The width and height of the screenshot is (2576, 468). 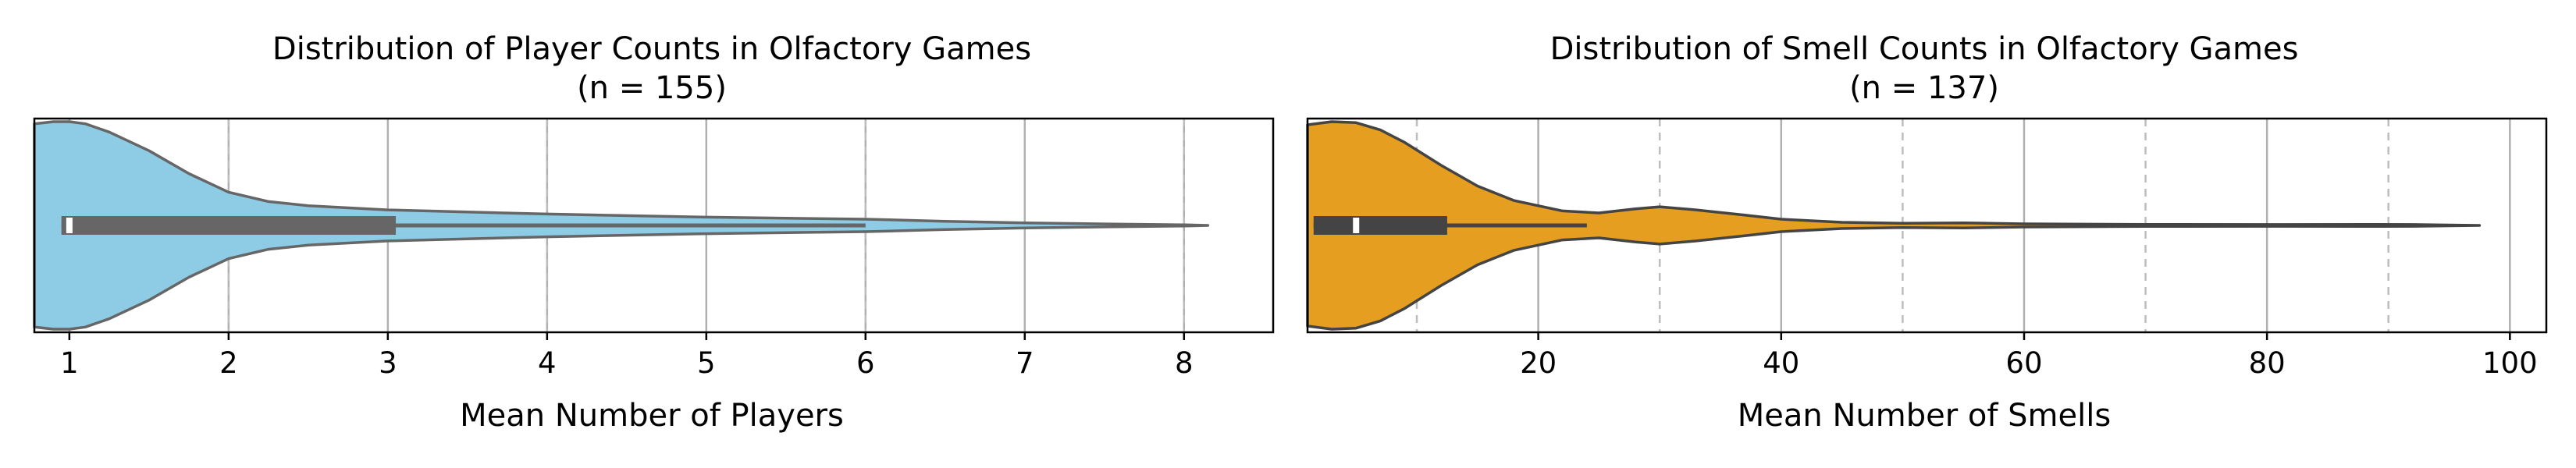 I want to click on x-axis-label: Mean Number of Players, so click(x=652, y=416).